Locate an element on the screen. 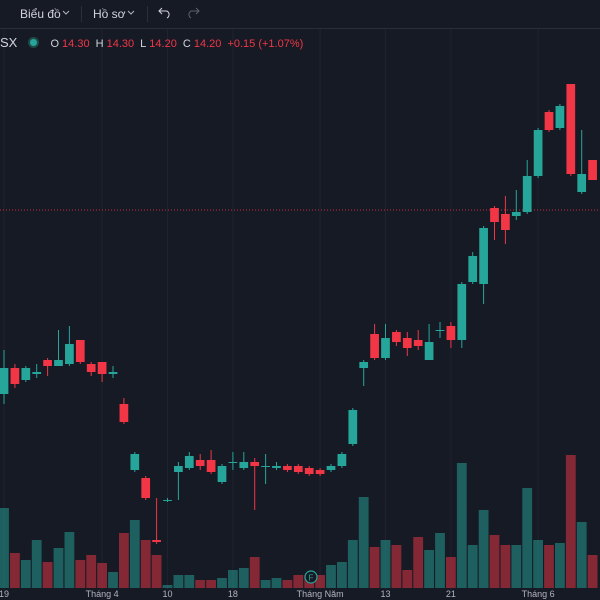 The image size is (600, 600). open-value: 14.30 is located at coordinates (76, 44).